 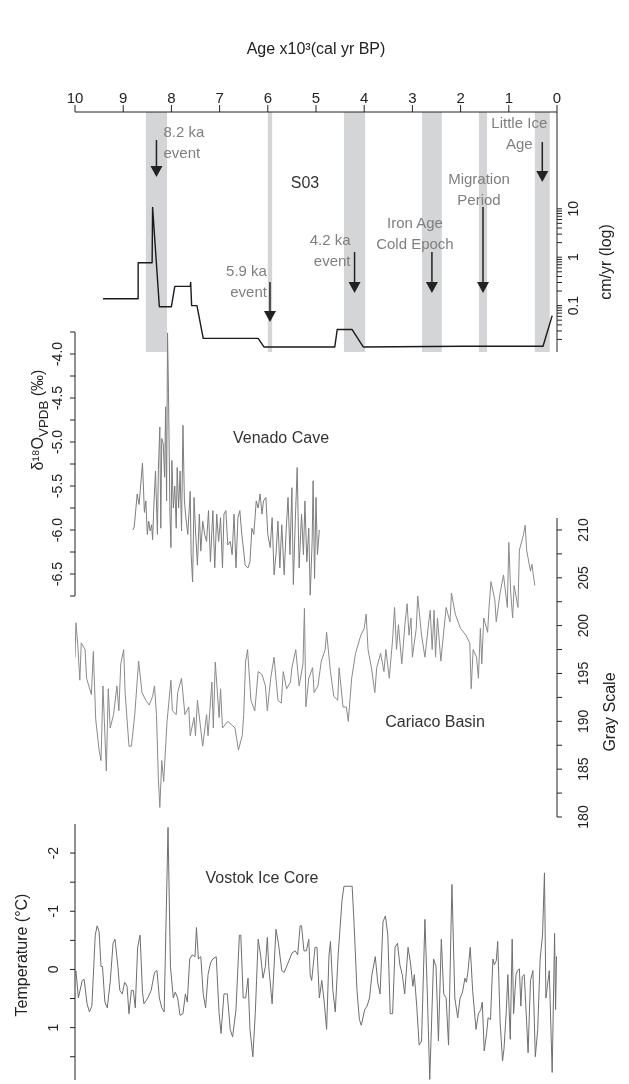 I want to click on y-tick-label: 0, so click(x=53, y=969).